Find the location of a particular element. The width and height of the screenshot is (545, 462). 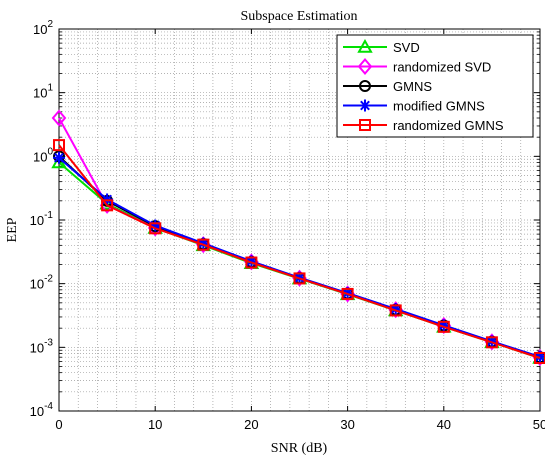

y-tick-label: 10⁻¹ is located at coordinates (42, 219).